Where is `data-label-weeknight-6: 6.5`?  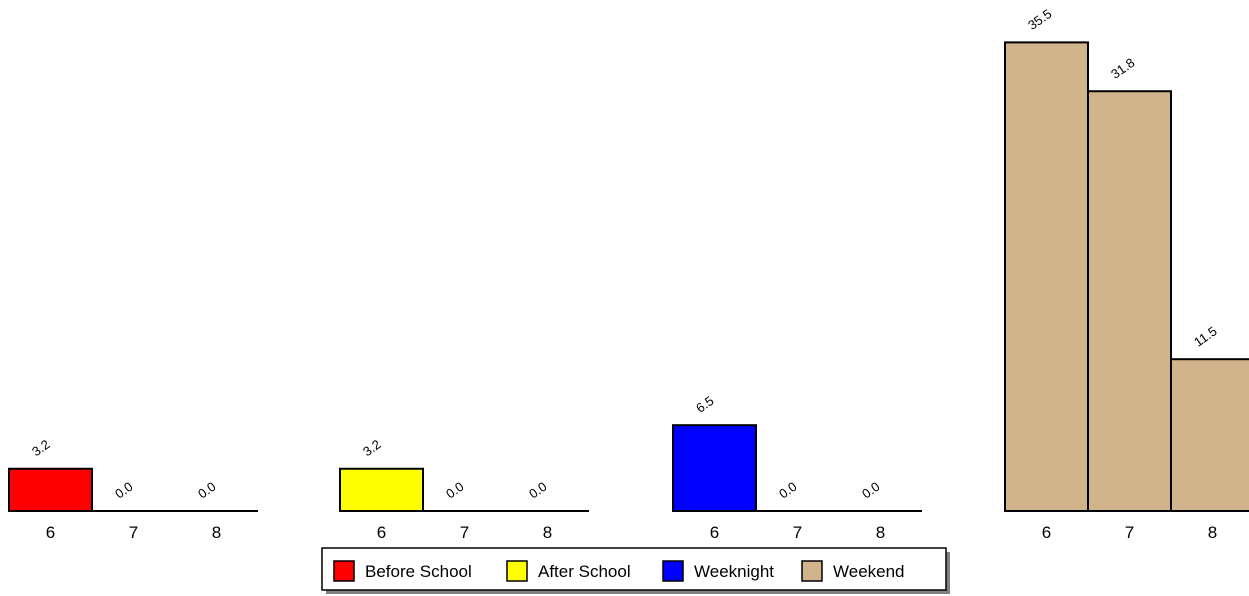
data-label-weeknight-6: 6.5 is located at coordinates (704, 404).